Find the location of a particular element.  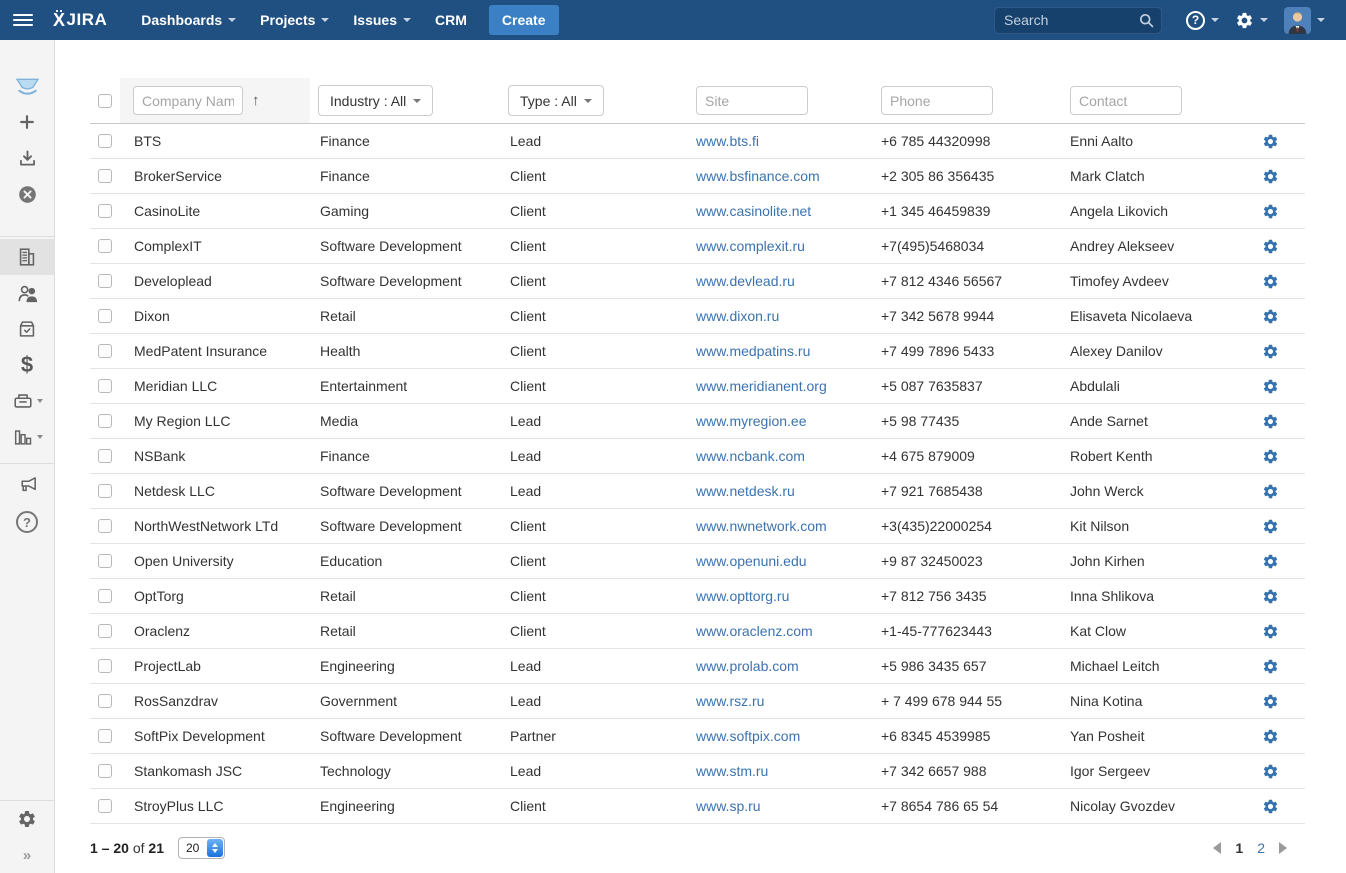

search-input is located at coordinates (1078, 20).